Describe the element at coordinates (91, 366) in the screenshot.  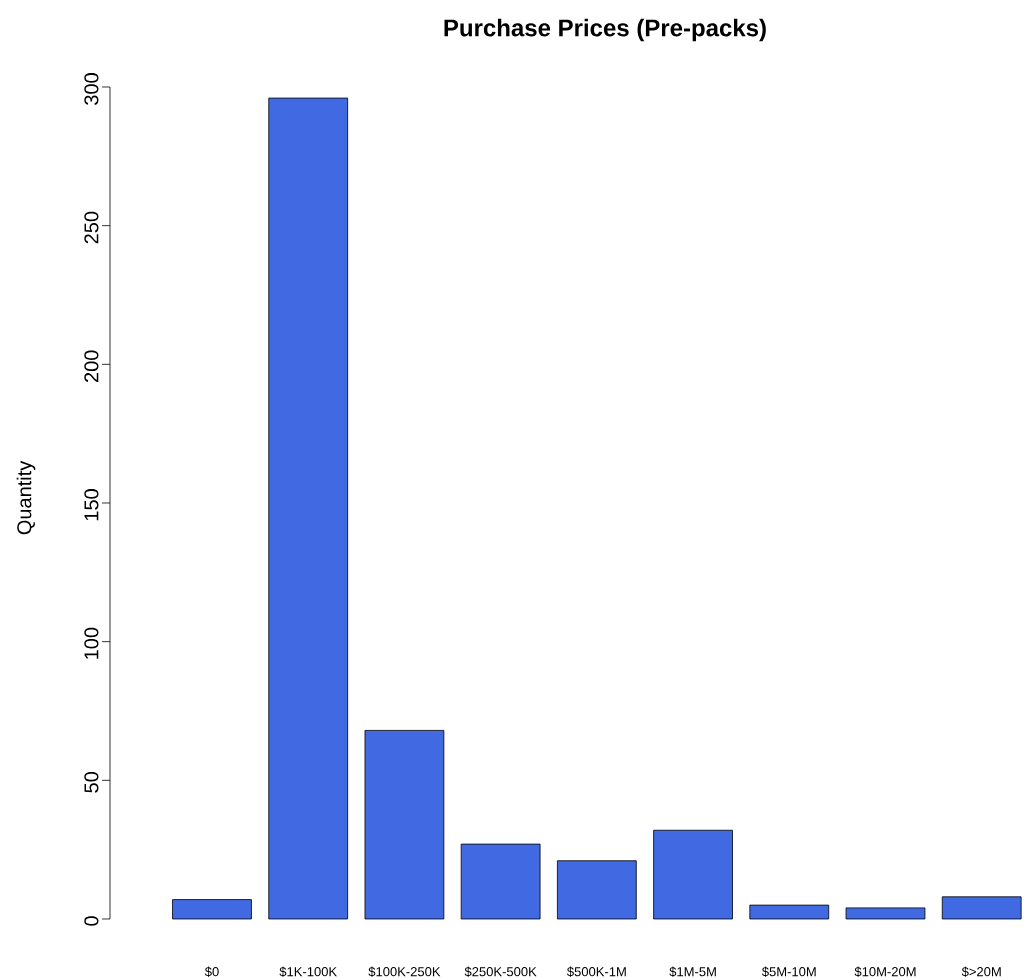
I see `y-tick-label: 200` at that location.